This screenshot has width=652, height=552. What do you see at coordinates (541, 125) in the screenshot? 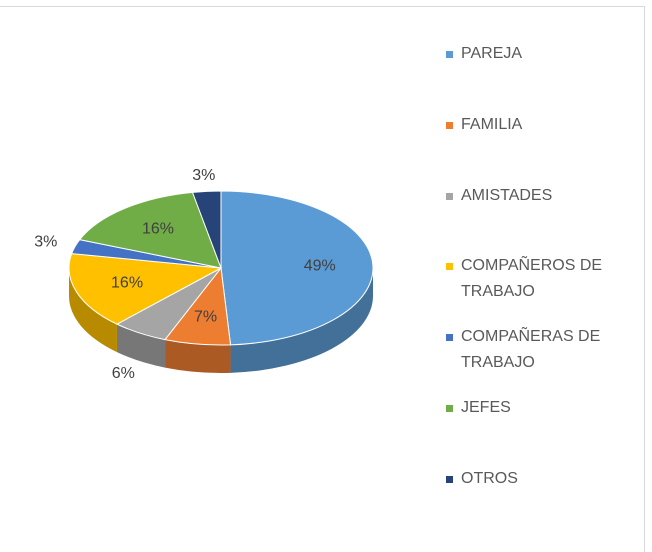
I see `legend-item: FAMILIA` at bounding box center [541, 125].